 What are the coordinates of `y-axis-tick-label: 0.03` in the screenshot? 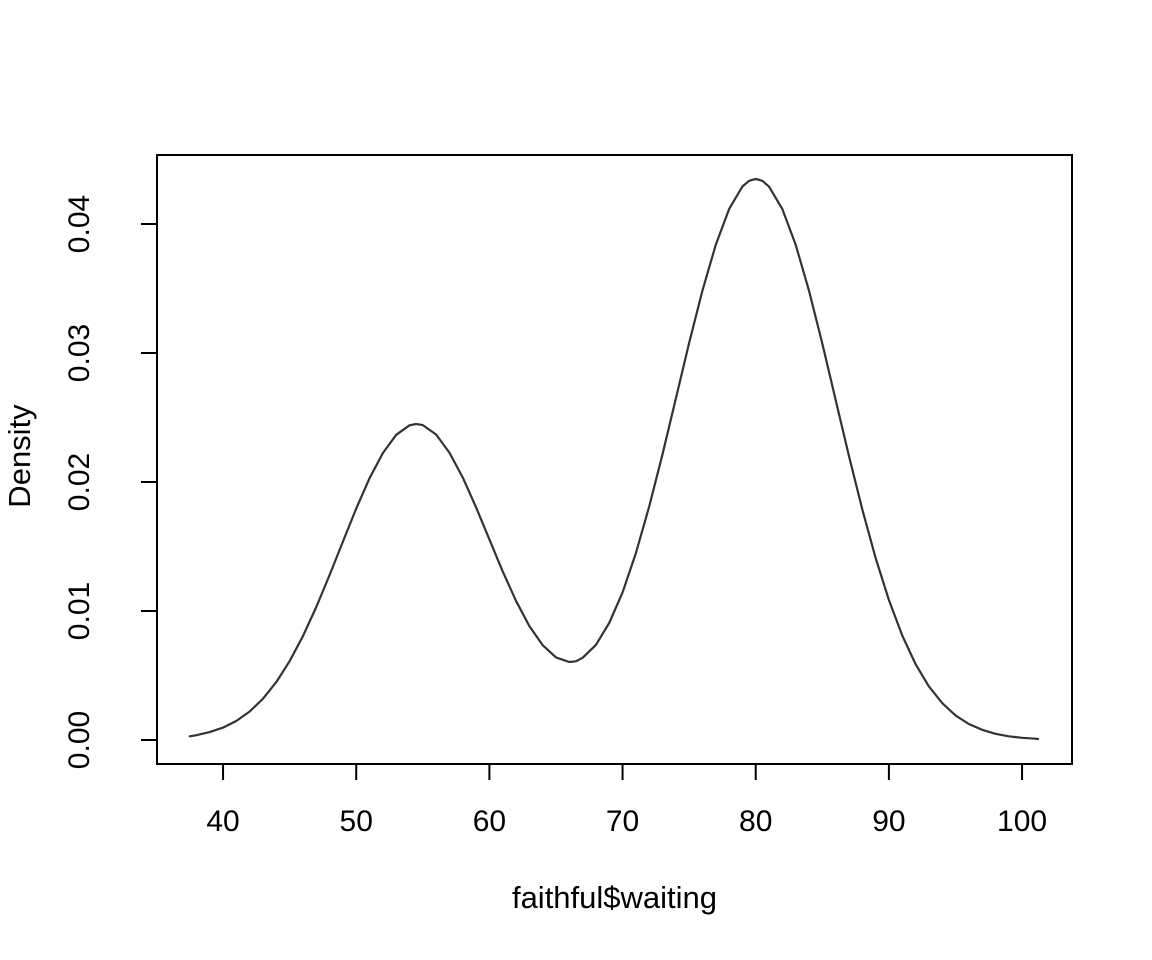 It's located at (79, 353).